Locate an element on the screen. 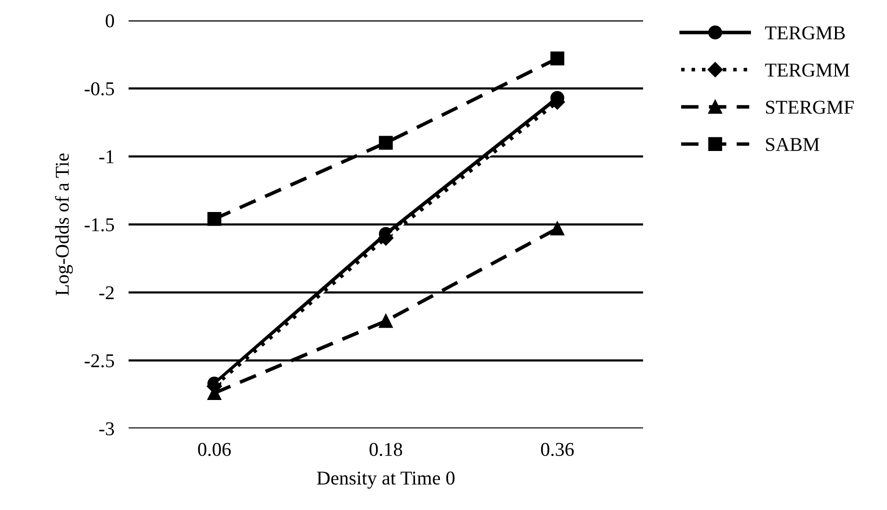 The width and height of the screenshot is (887, 510). y-tick-label: 0 is located at coordinates (110, 21).